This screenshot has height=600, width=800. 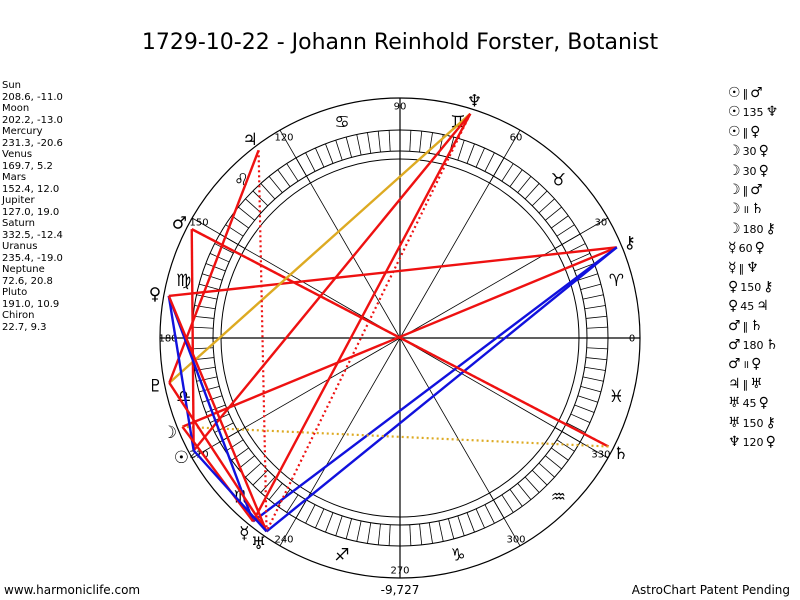 I want to click on aspect-planet-b: ♃, so click(x=762, y=306).